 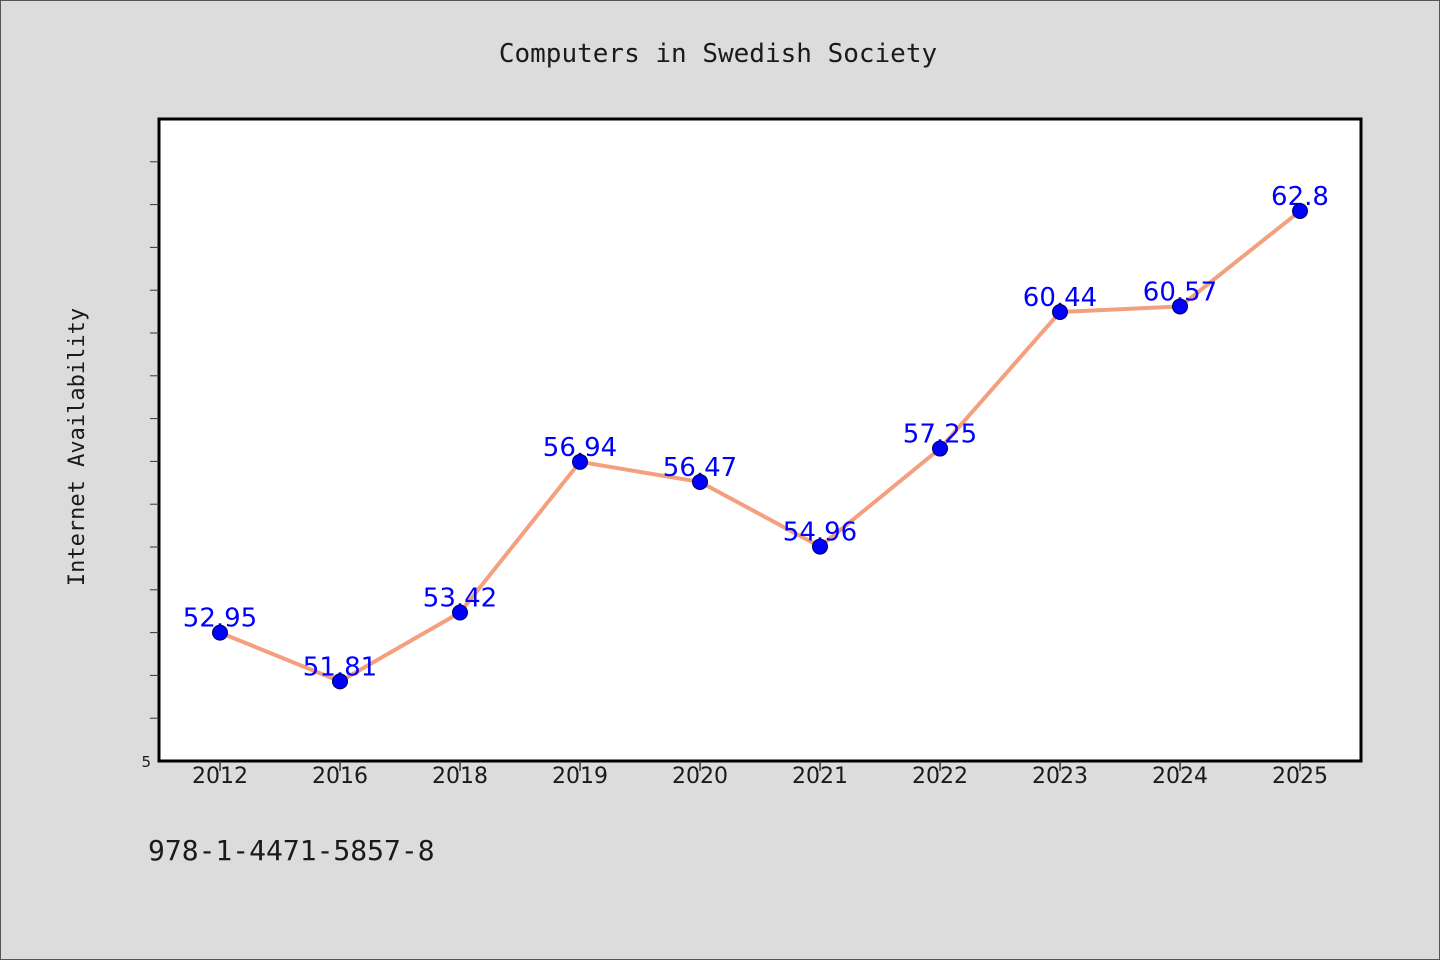 What do you see at coordinates (146, 762) in the screenshot?
I see `y-tick-label: 5` at bounding box center [146, 762].